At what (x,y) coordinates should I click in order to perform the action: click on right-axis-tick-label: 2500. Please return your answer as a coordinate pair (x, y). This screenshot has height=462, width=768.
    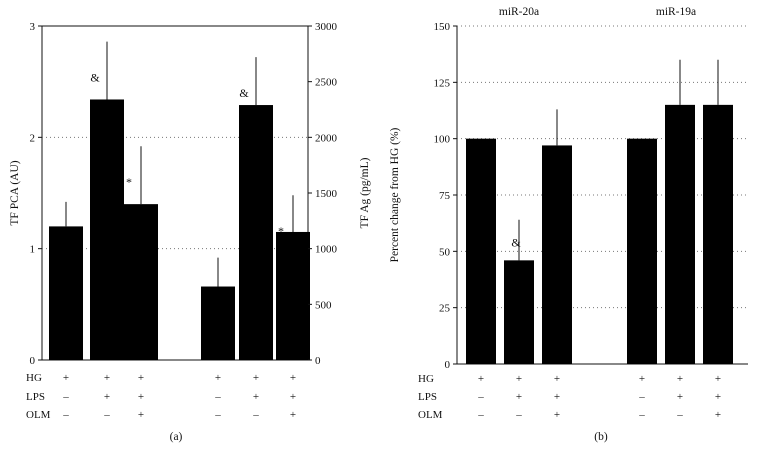
    Looking at the image, I should click on (326, 83).